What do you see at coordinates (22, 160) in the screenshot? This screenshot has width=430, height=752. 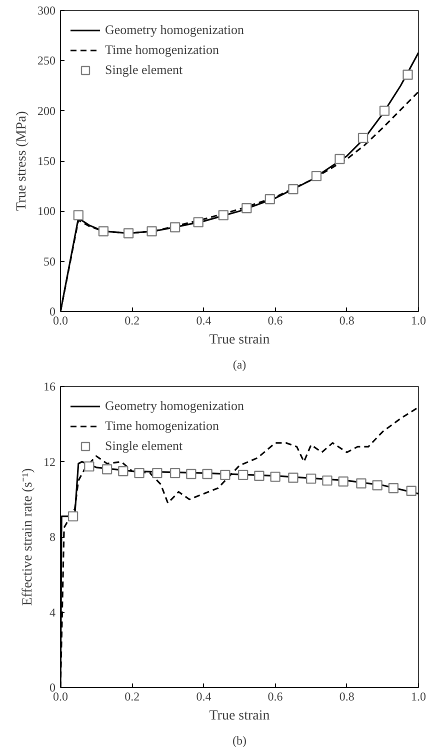 I see `y-axis-title: True stress (MPa)` at bounding box center [22, 160].